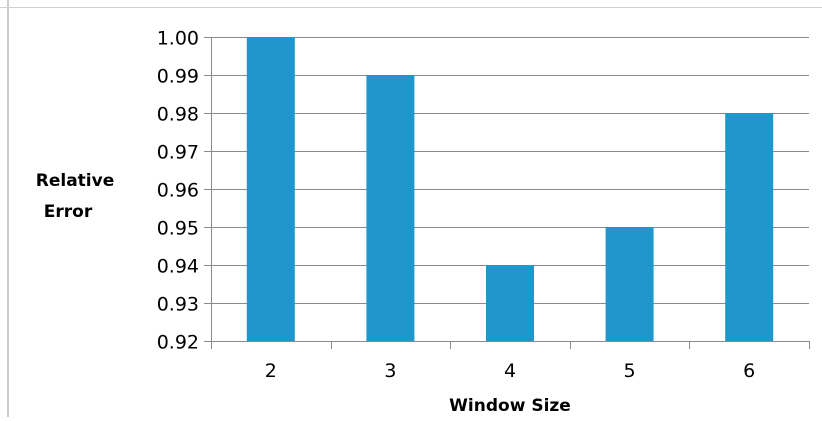 This screenshot has height=421, width=822. Describe the element at coordinates (75, 181) in the screenshot. I see `y-axis-title-line-1: Relative` at that location.